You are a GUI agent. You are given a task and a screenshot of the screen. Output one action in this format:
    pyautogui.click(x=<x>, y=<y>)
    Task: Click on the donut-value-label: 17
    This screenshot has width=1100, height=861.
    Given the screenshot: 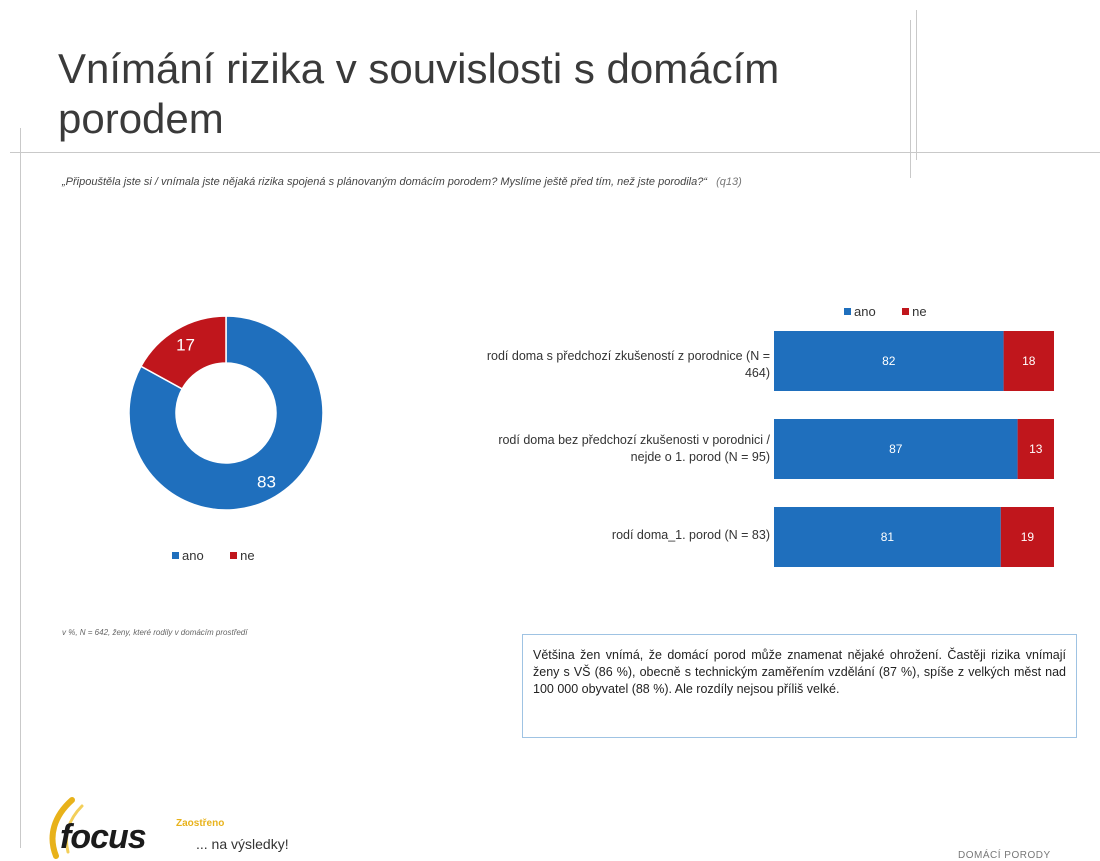 What is the action you would take?
    pyautogui.click(x=185, y=345)
    